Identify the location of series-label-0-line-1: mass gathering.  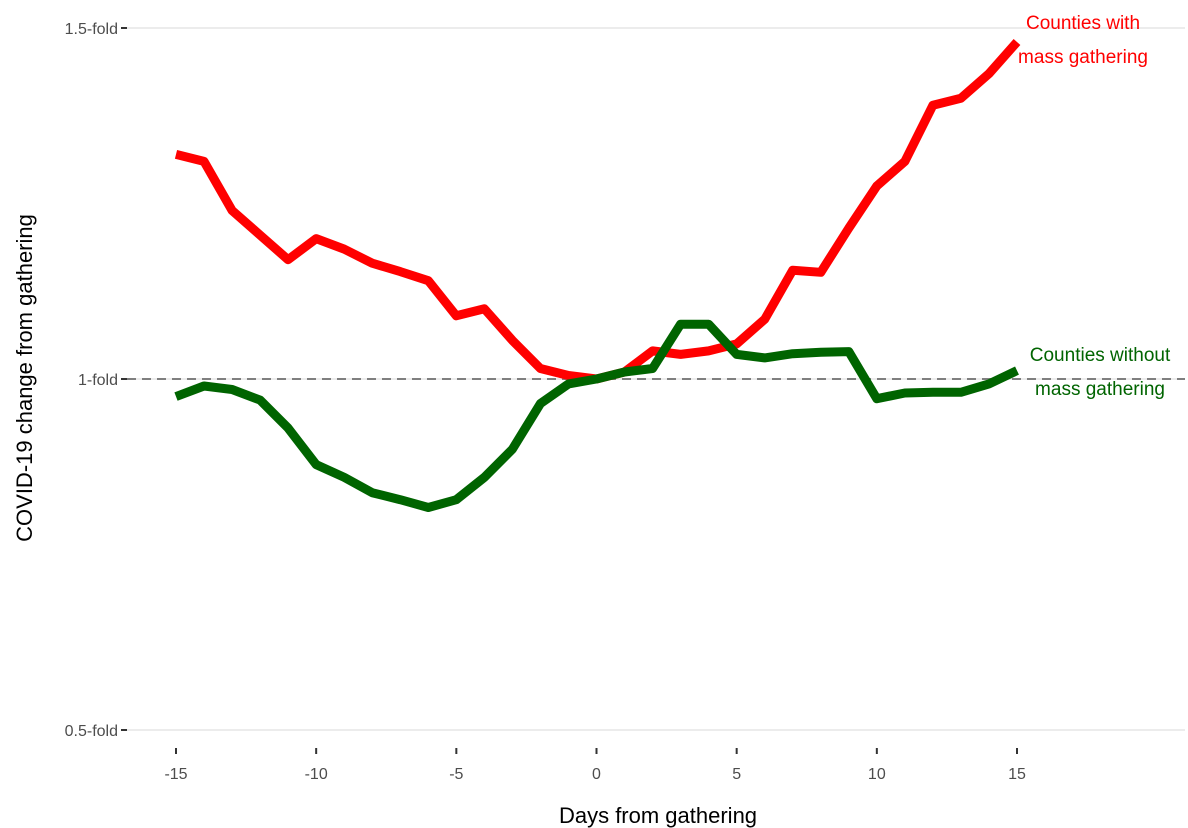
(1083, 57).